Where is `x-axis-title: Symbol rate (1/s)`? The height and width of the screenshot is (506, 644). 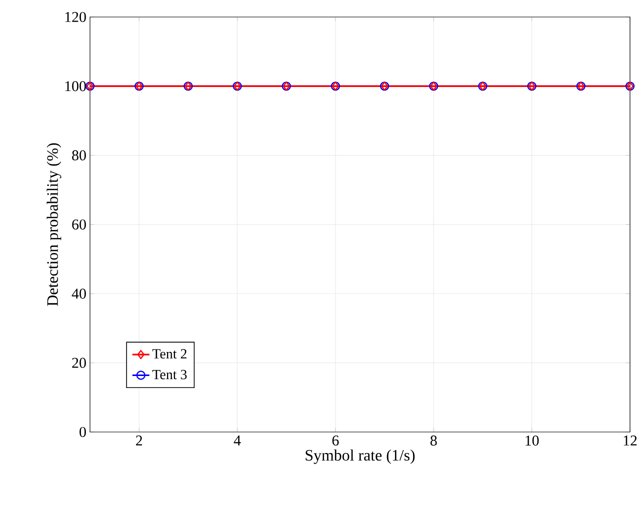
x-axis-title: Symbol rate (1/s) is located at coordinates (360, 456).